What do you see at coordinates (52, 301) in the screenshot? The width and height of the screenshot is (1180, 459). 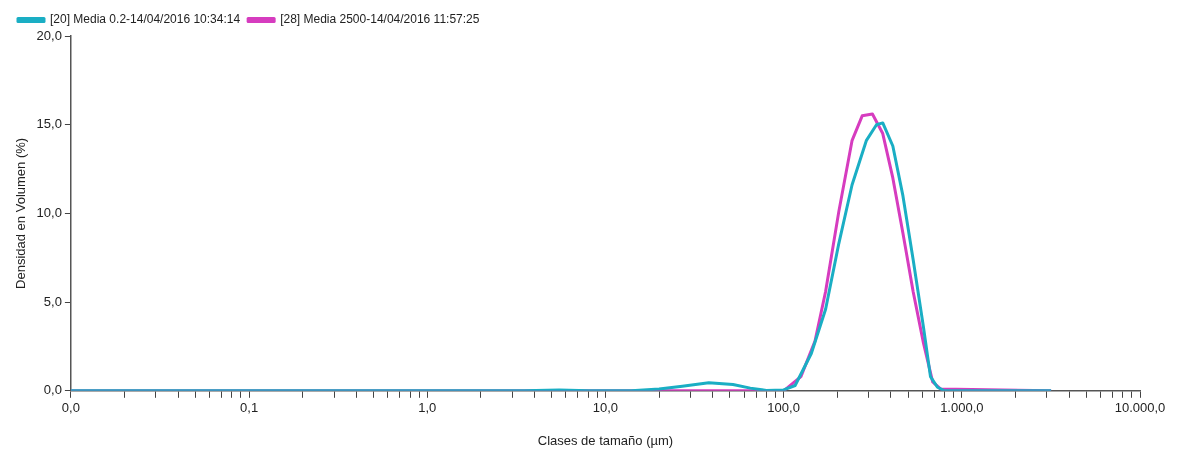 I see `y-tick-label: 5,0` at bounding box center [52, 301].